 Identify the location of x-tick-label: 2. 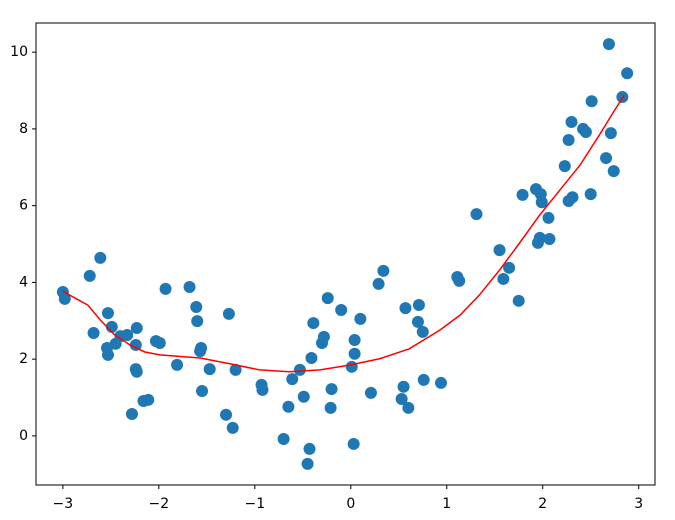
(542, 504).